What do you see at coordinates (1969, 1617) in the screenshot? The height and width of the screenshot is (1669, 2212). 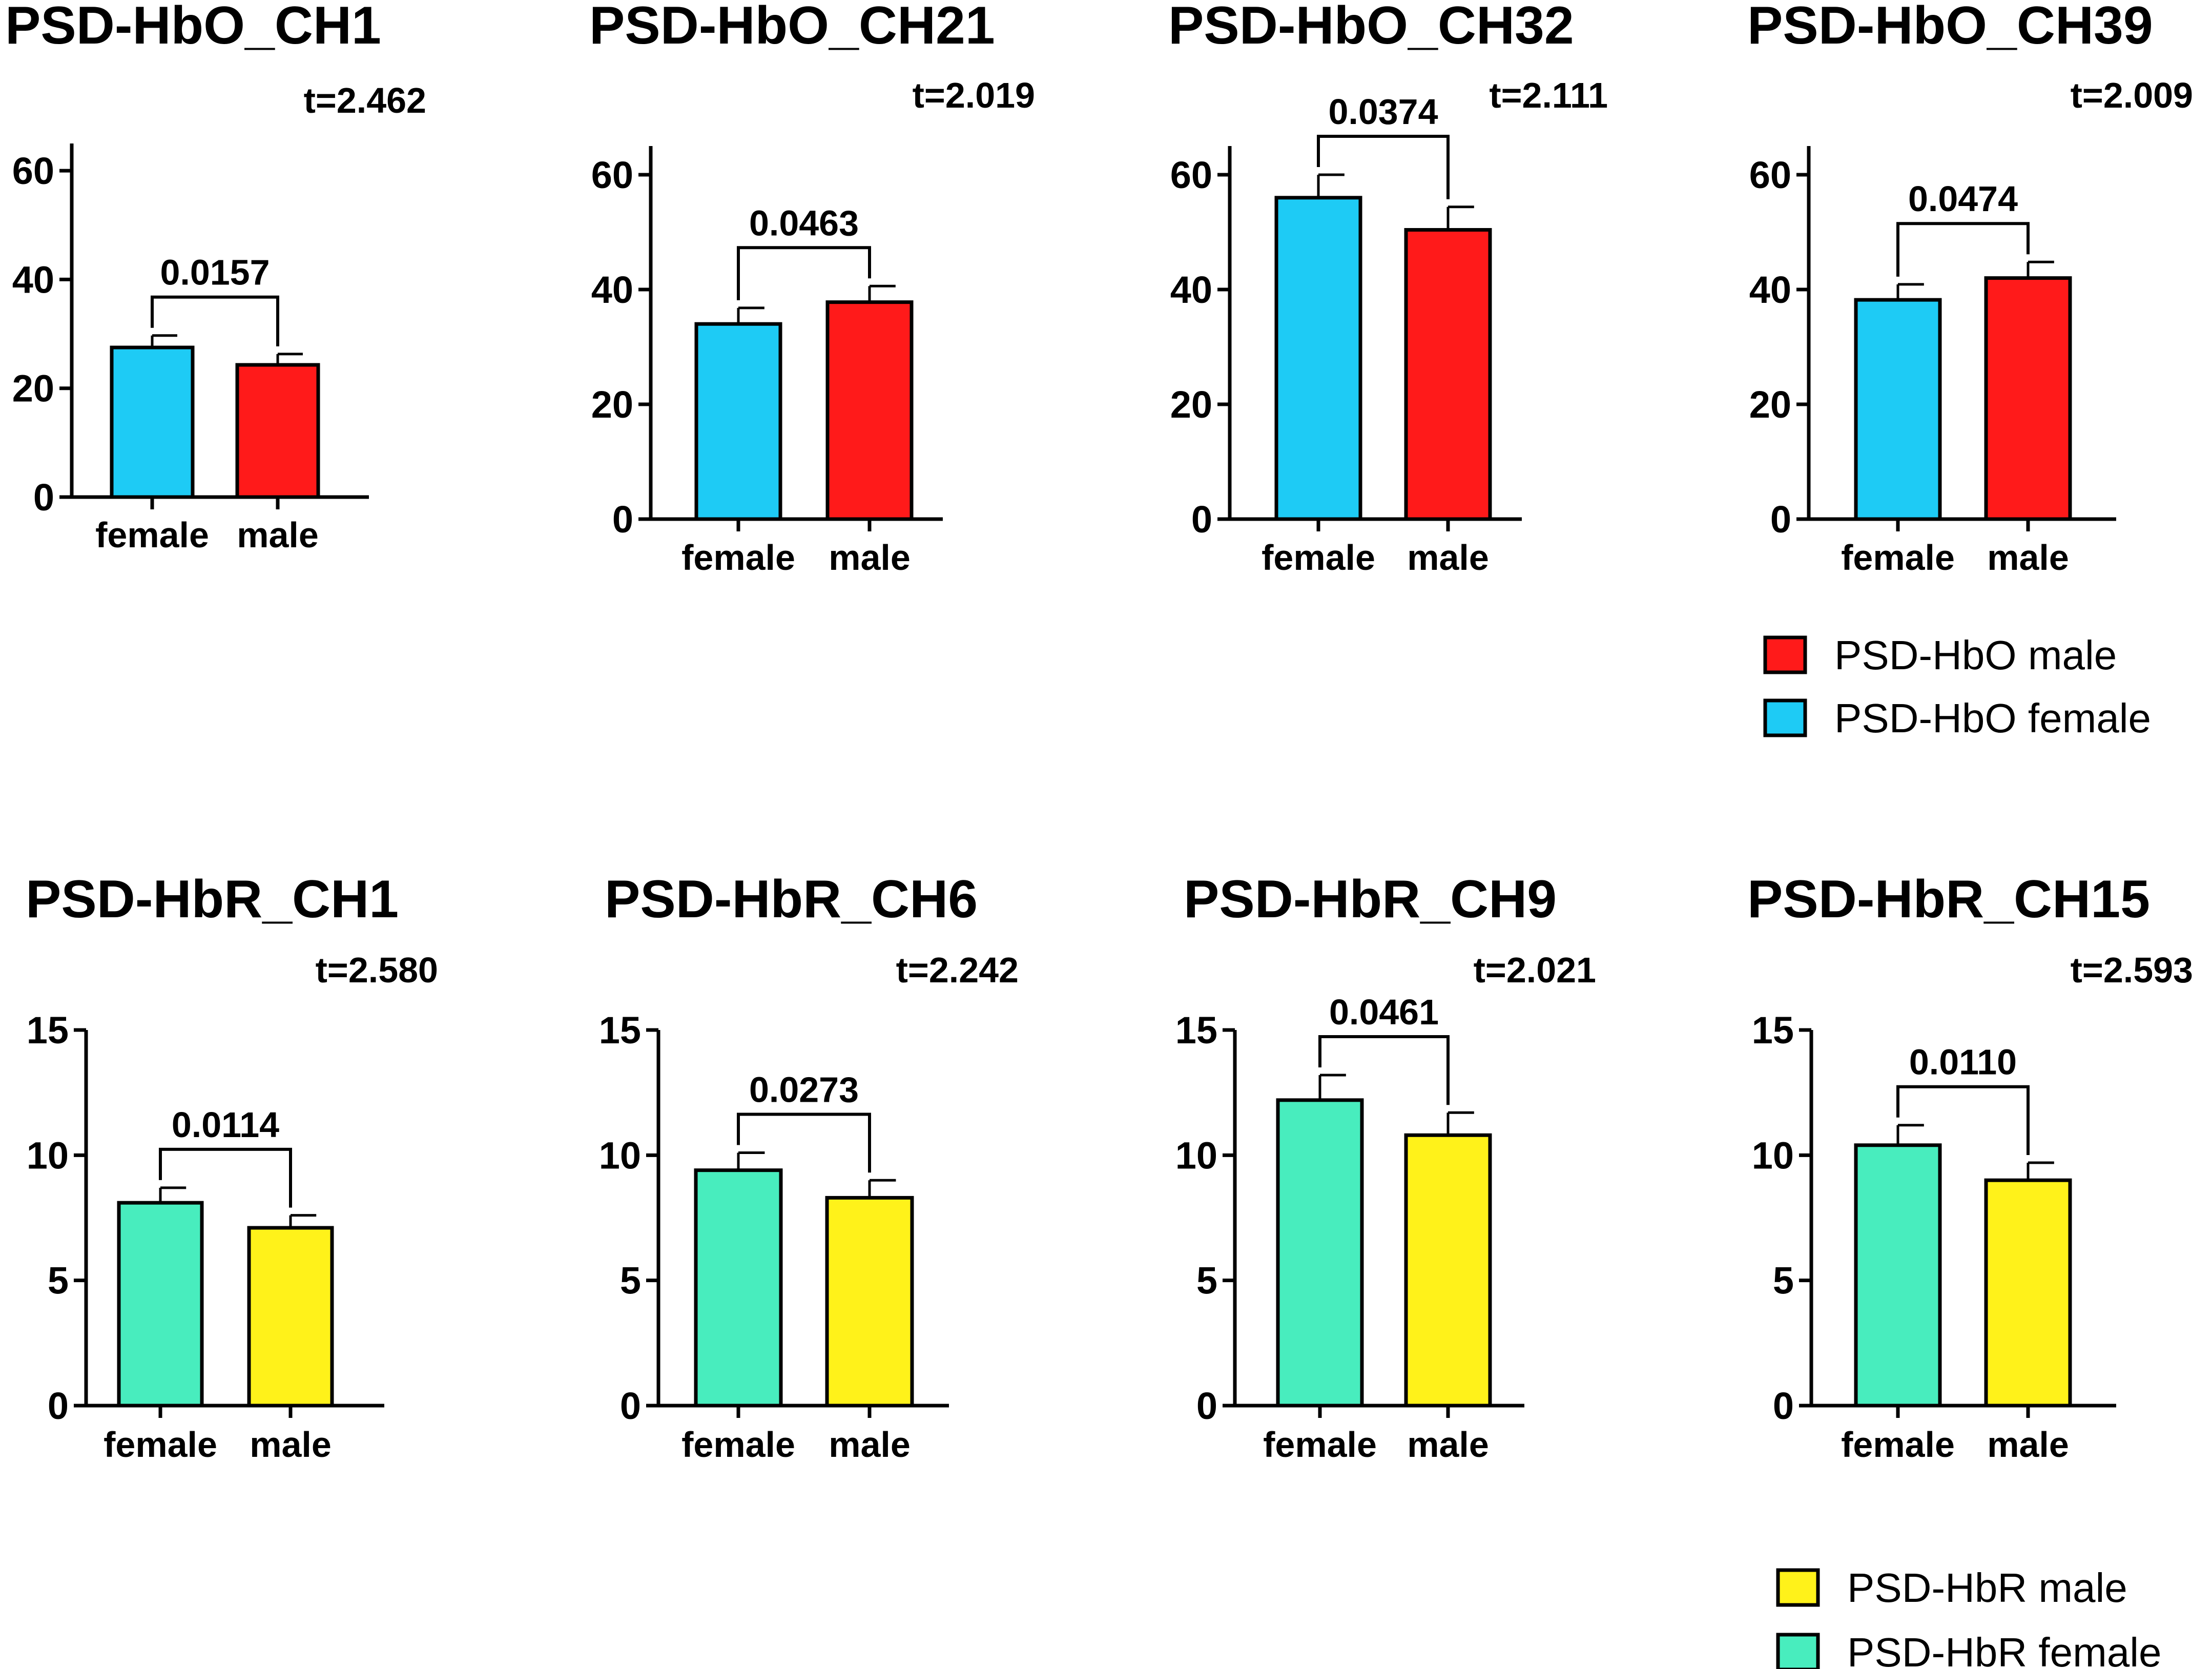 I see `legend-2: PSD-HbR male PSD-HbR female` at bounding box center [1969, 1617].